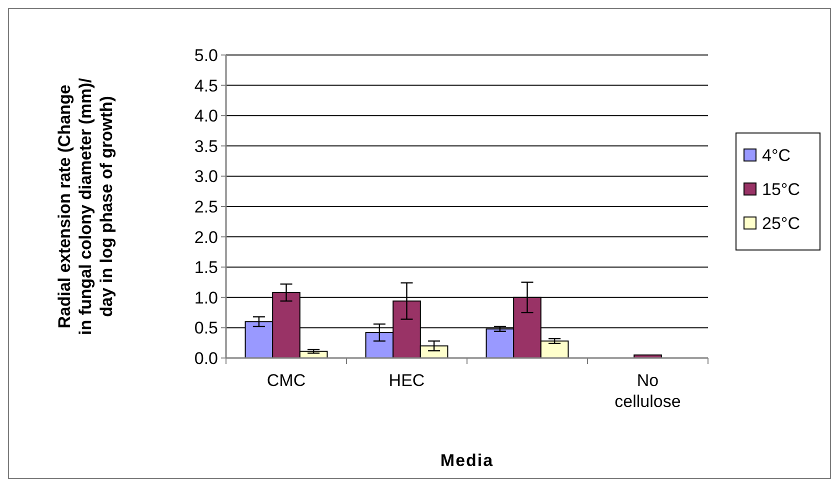 The image size is (839, 487). What do you see at coordinates (206, 298) in the screenshot?
I see `y-tick-label: 1.0` at bounding box center [206, 298].